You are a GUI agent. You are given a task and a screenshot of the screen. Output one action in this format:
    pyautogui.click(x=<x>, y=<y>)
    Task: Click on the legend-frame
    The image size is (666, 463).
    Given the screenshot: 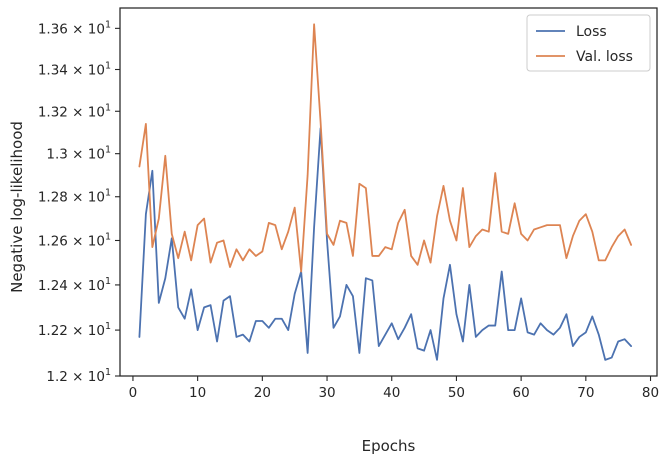 What is the action you would take?
    pyautogui.click(x=588, y=43)
    